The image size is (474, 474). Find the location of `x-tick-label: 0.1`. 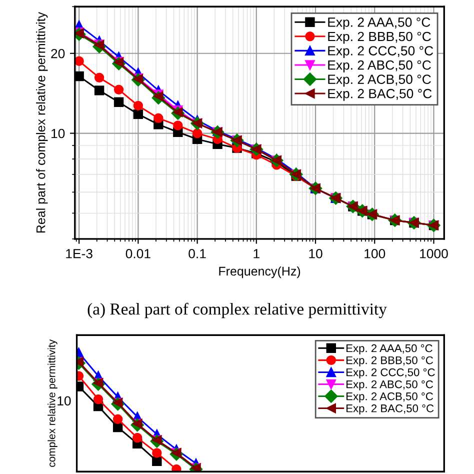

x-tick-label: 0.1 is located at coordinates (197, 253).